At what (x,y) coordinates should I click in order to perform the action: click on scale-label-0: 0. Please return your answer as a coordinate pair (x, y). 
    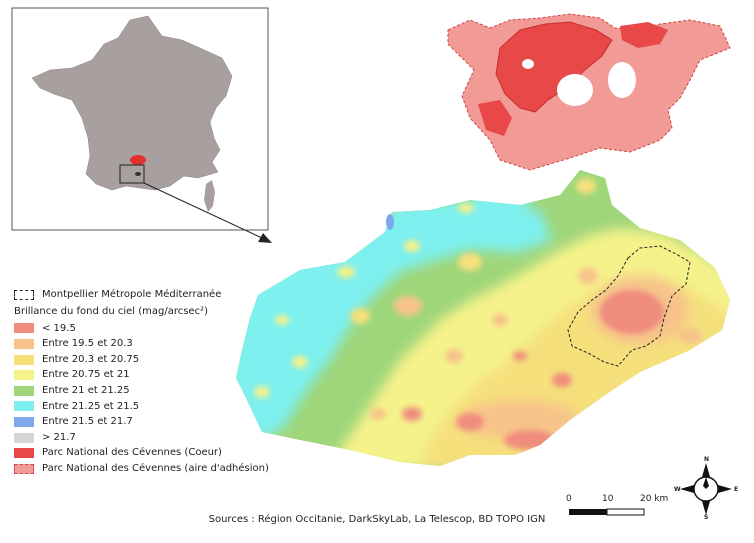
    Looking at the image, I should click on (569, 499).